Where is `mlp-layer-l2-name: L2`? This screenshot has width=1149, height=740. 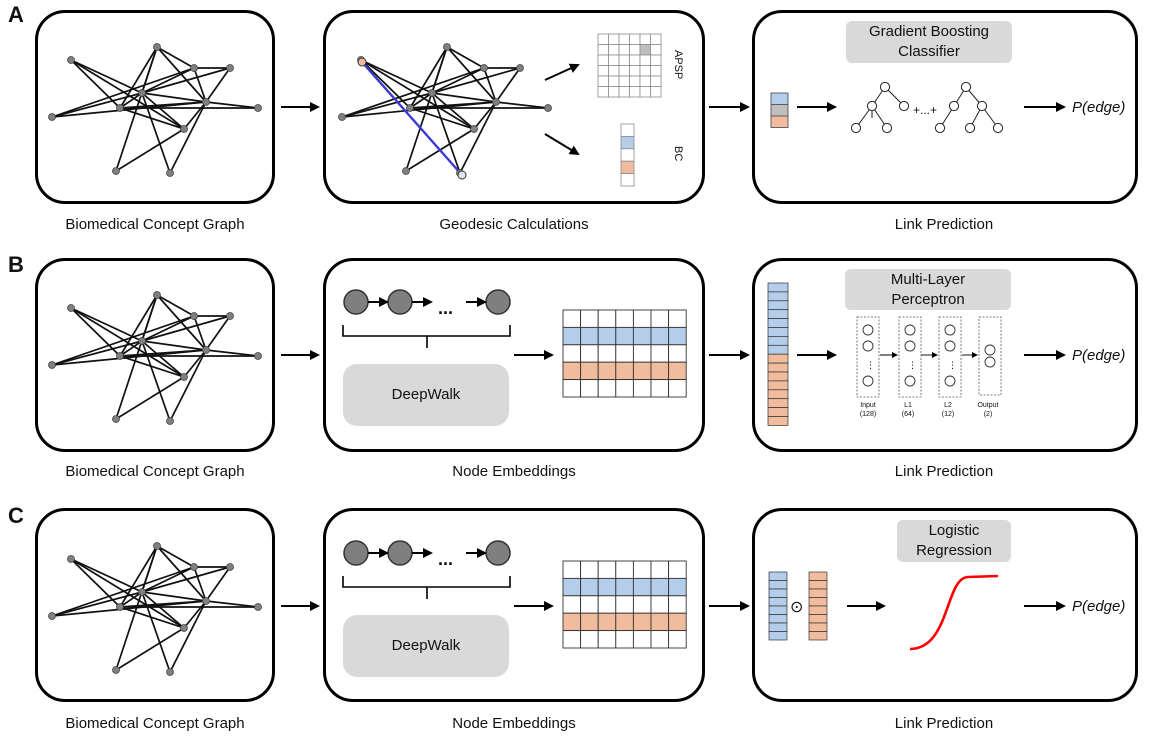
mlp-layer-l2-name: L2 is located at coordinates (948, 405).